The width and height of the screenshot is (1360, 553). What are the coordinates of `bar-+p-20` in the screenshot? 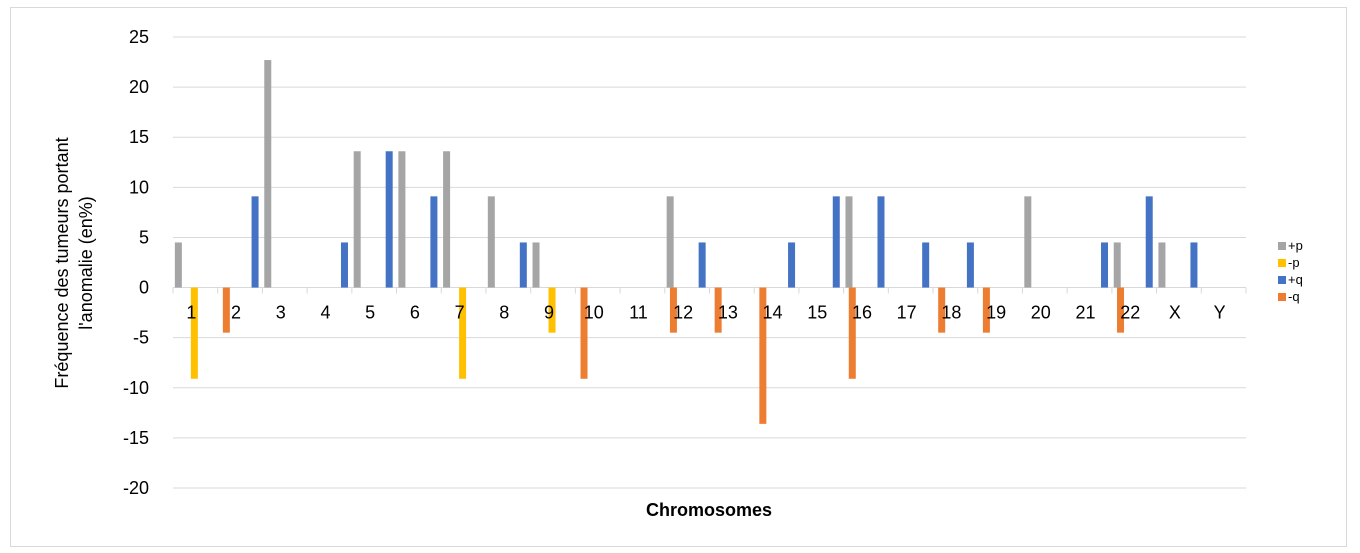 It's located at (1028, 242).